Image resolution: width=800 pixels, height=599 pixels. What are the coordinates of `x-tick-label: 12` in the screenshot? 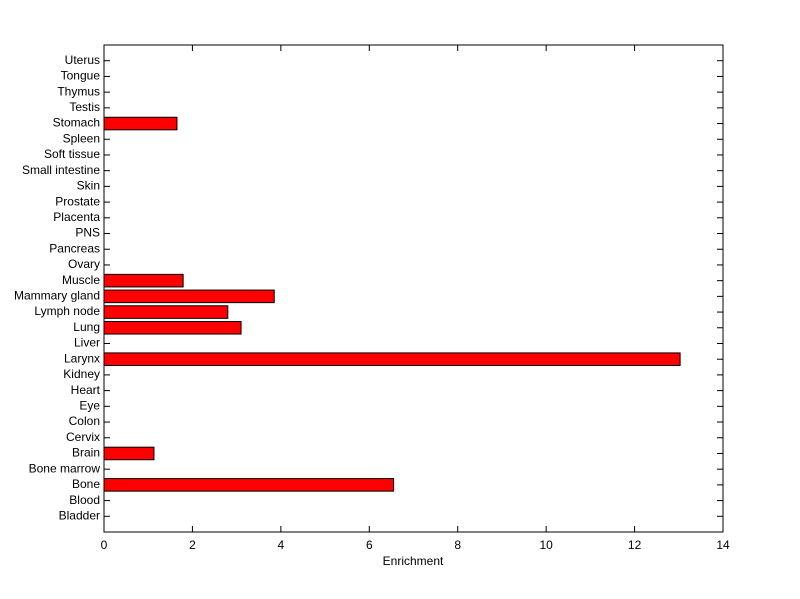 It's located at (635, 545).